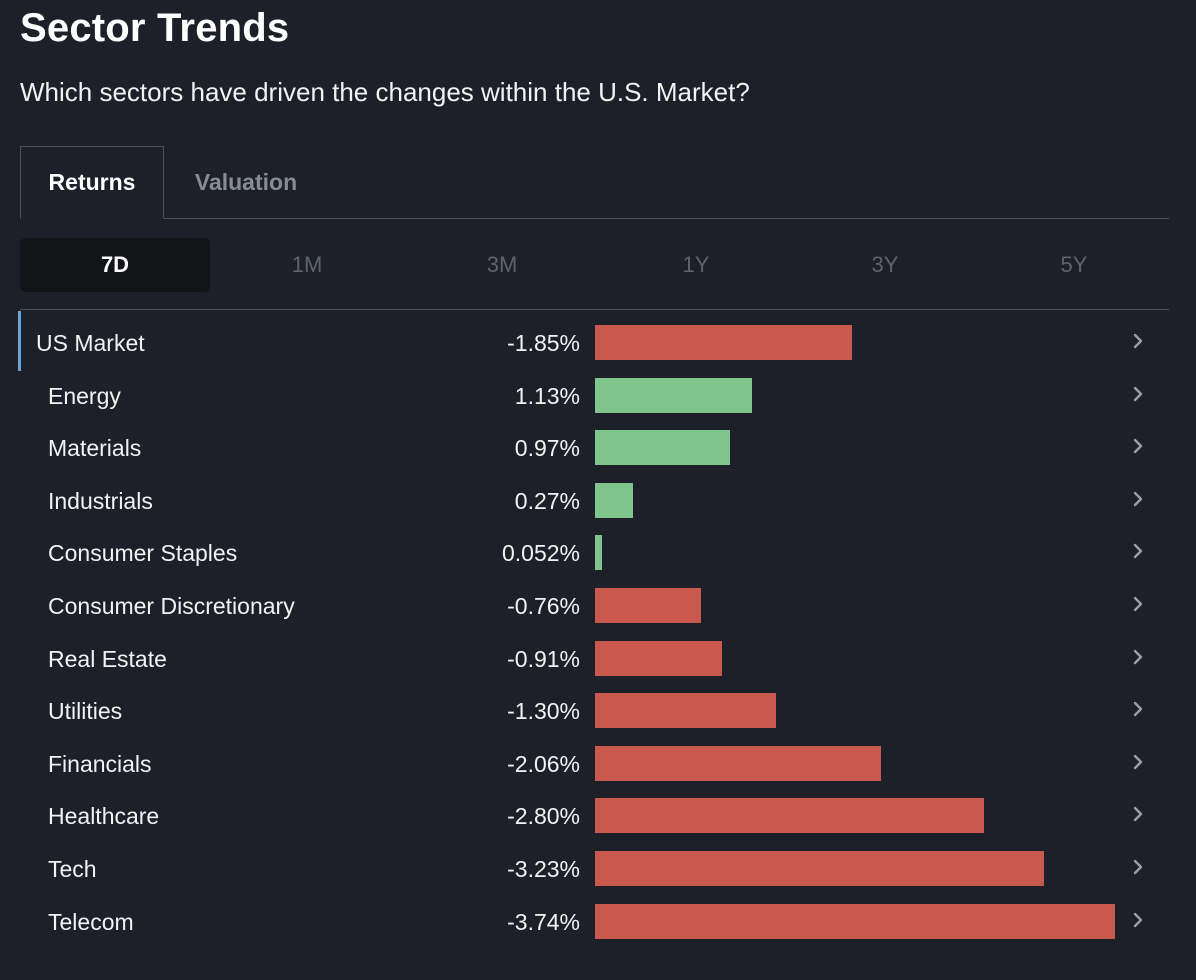 This screenshot has width=1196, height=980. What do you see at coordinates (100, 764) in the screenshot?
I see `sector-label: Financials` at bounding box center [100, 764].